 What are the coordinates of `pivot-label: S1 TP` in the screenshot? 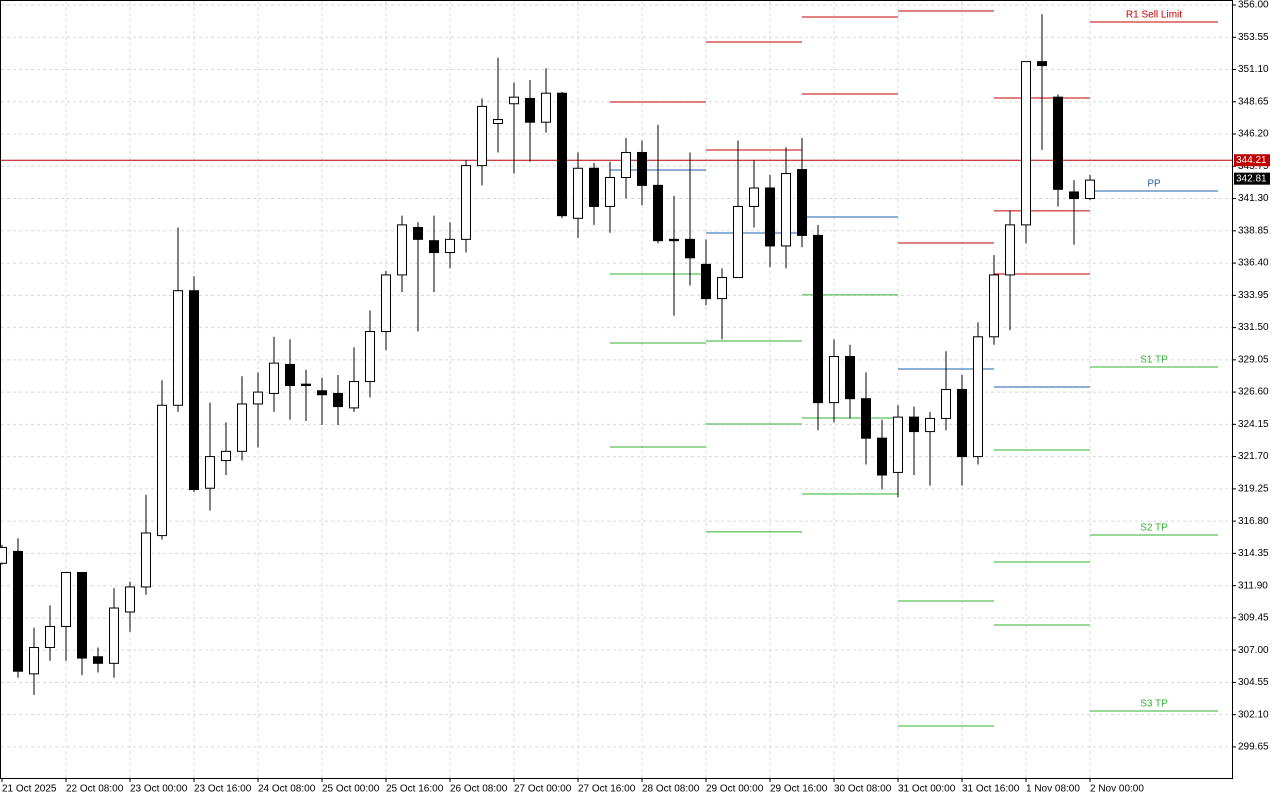 It's located at (1154, 360).